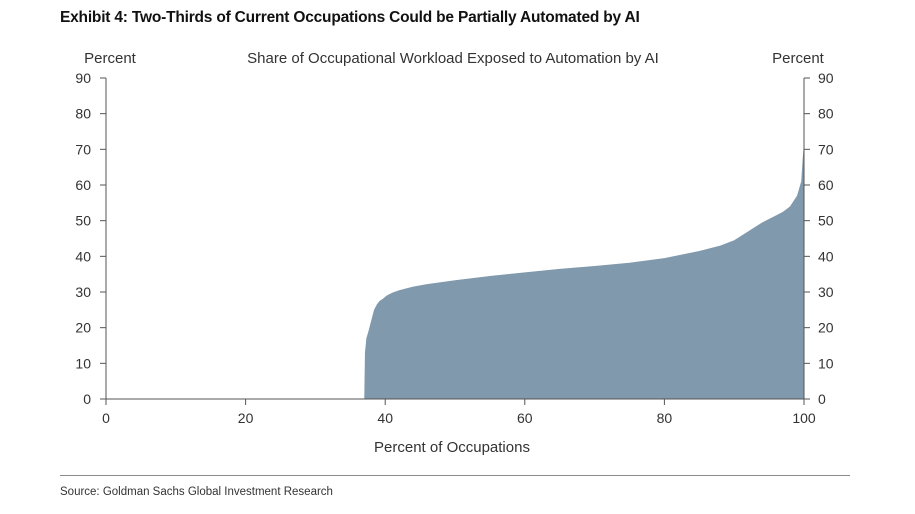 This screenshot has width=915, height=514. I want to click on x-tick-label: 0, so click(106, 418).